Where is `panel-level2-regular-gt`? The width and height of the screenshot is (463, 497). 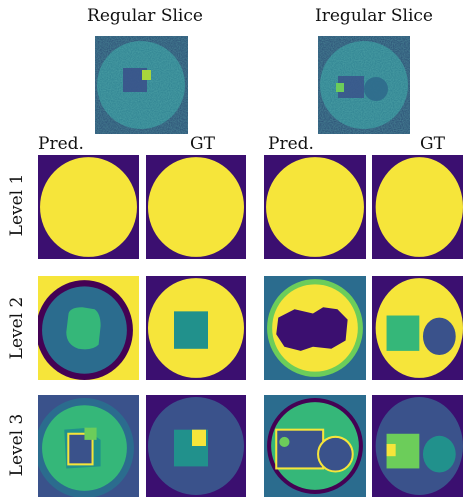
panel-level2-regular-gt is located at coordinates (196, 328).